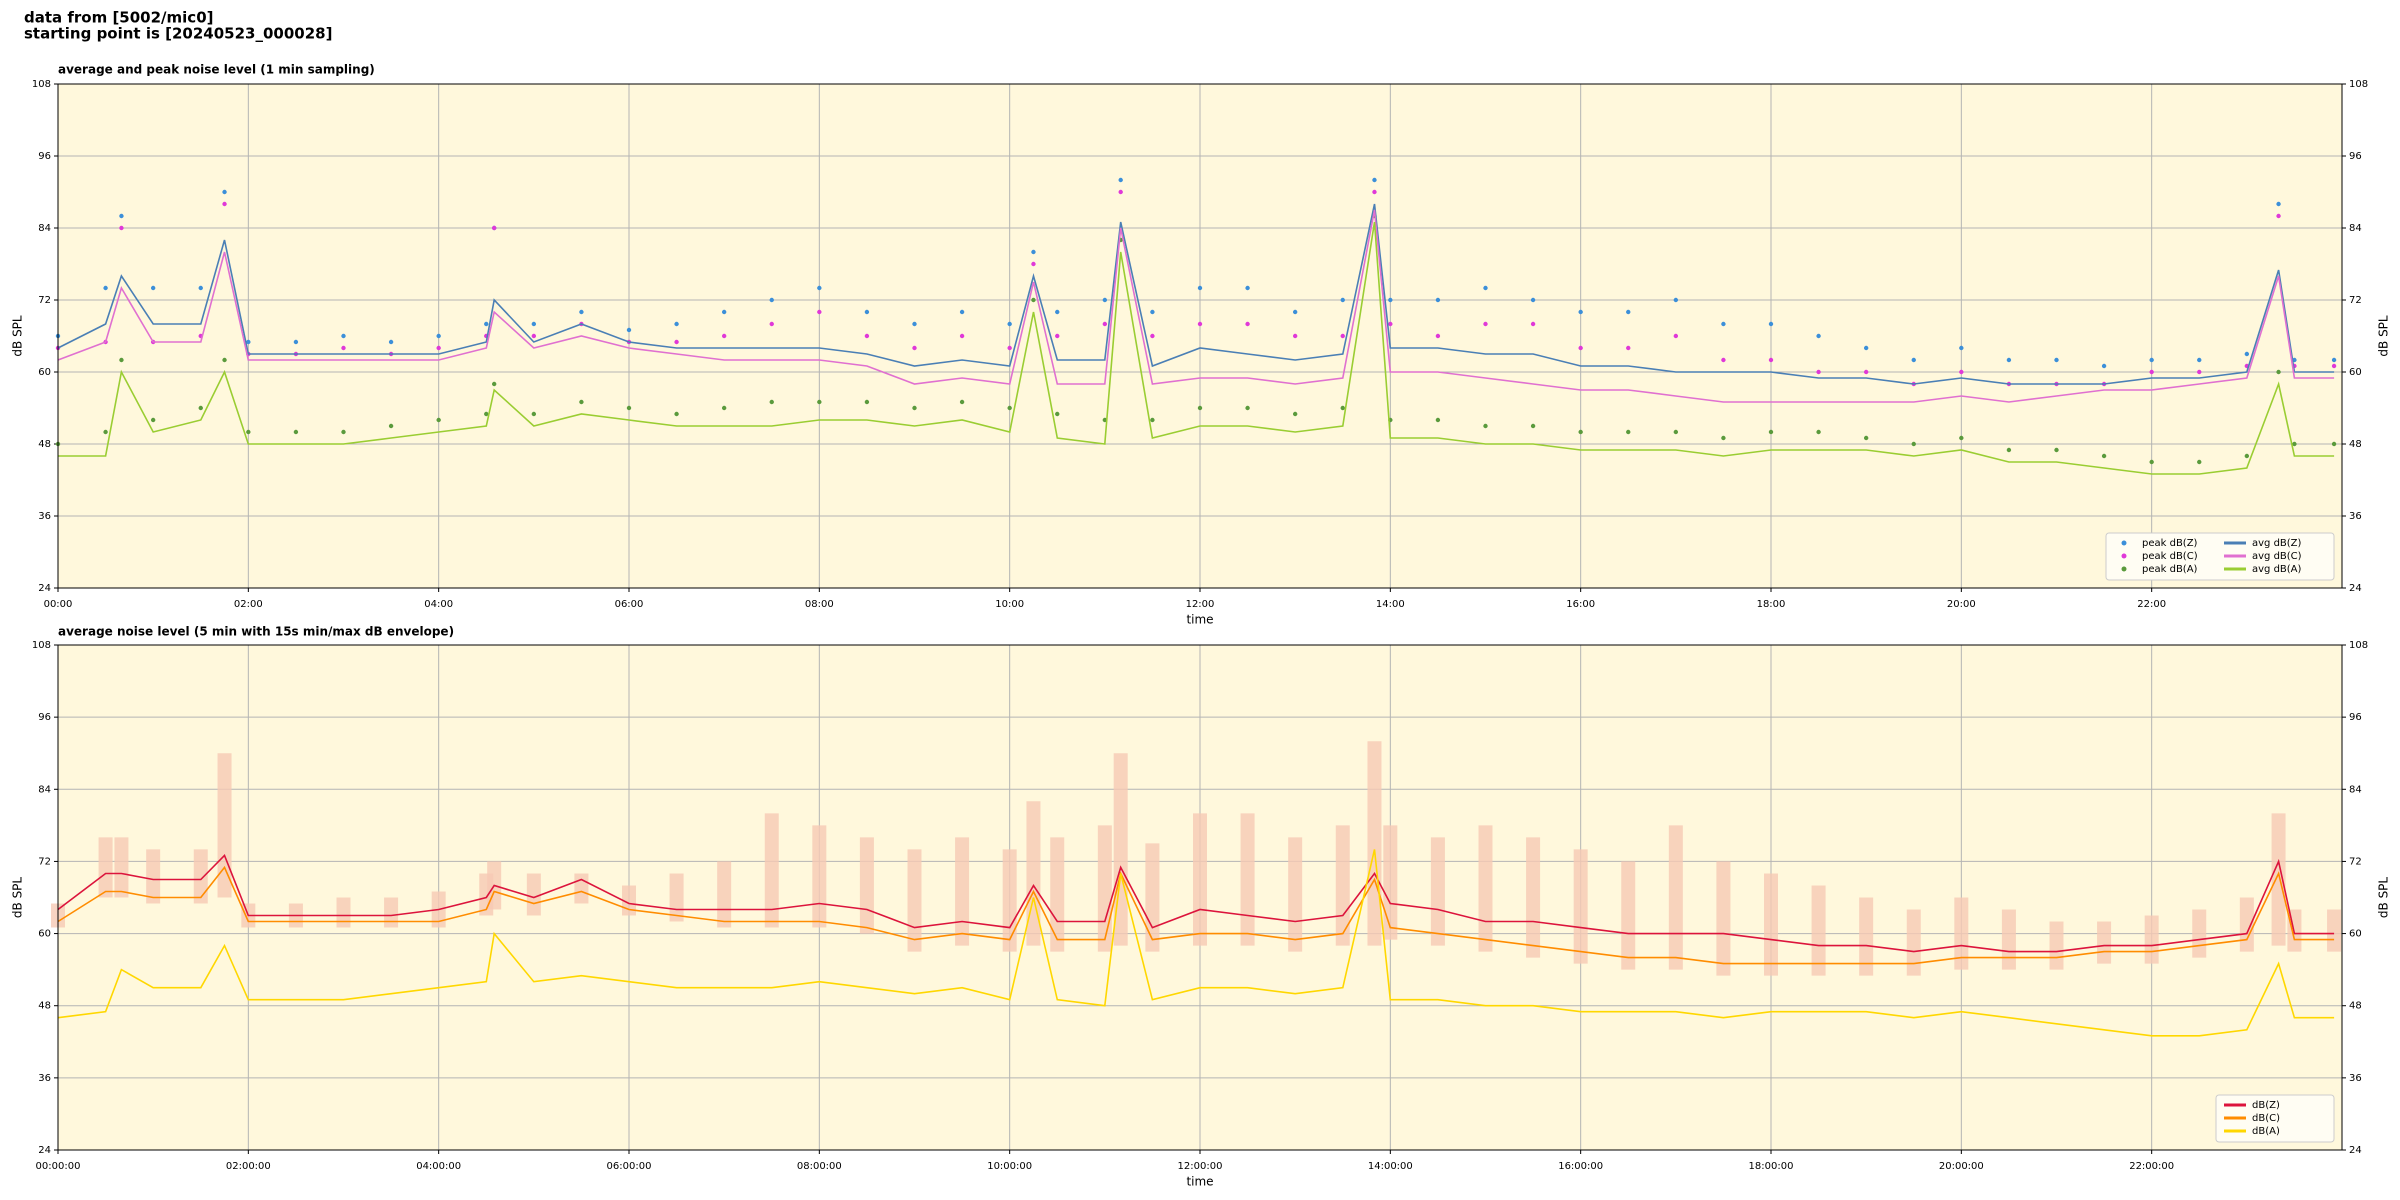 The image size is (2400, 1200). Describe the element at coordinates (1580, 604) in the screenshot. I see `x-tick-label: 16:00` at that location.